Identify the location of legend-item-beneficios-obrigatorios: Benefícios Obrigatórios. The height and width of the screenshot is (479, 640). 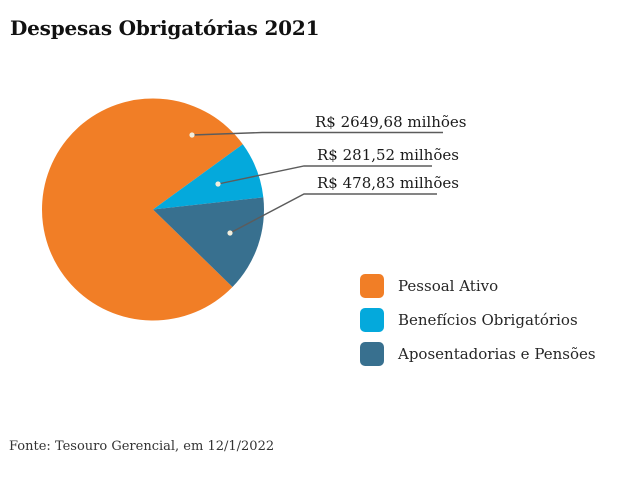
(478, 320).